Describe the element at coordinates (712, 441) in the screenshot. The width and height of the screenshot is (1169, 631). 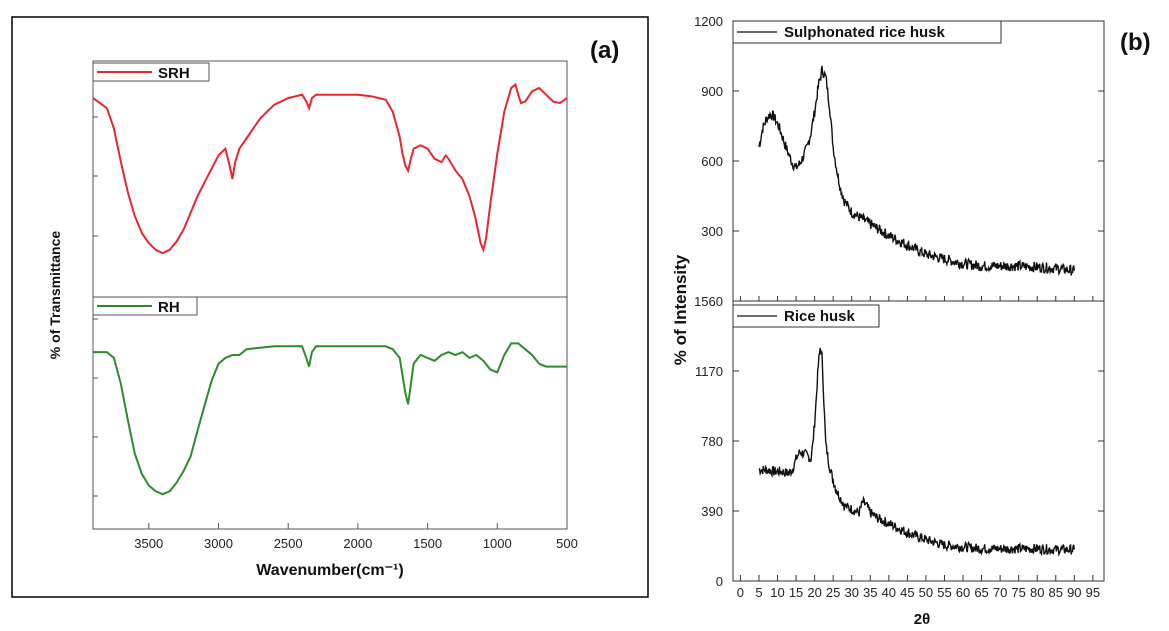
I see `xrd-lower-y-tick-label: 780` at that location.